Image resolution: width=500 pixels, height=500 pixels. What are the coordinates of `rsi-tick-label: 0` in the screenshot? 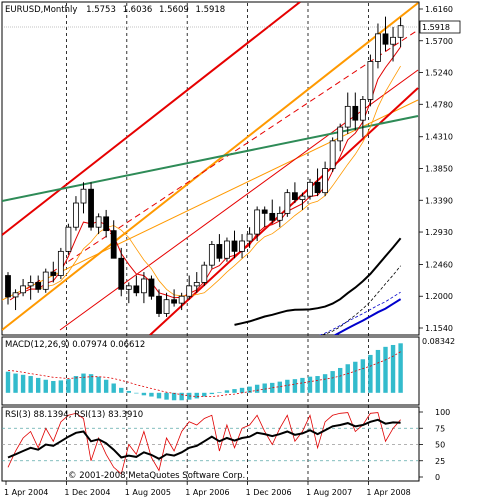 It's located at (437, 477).